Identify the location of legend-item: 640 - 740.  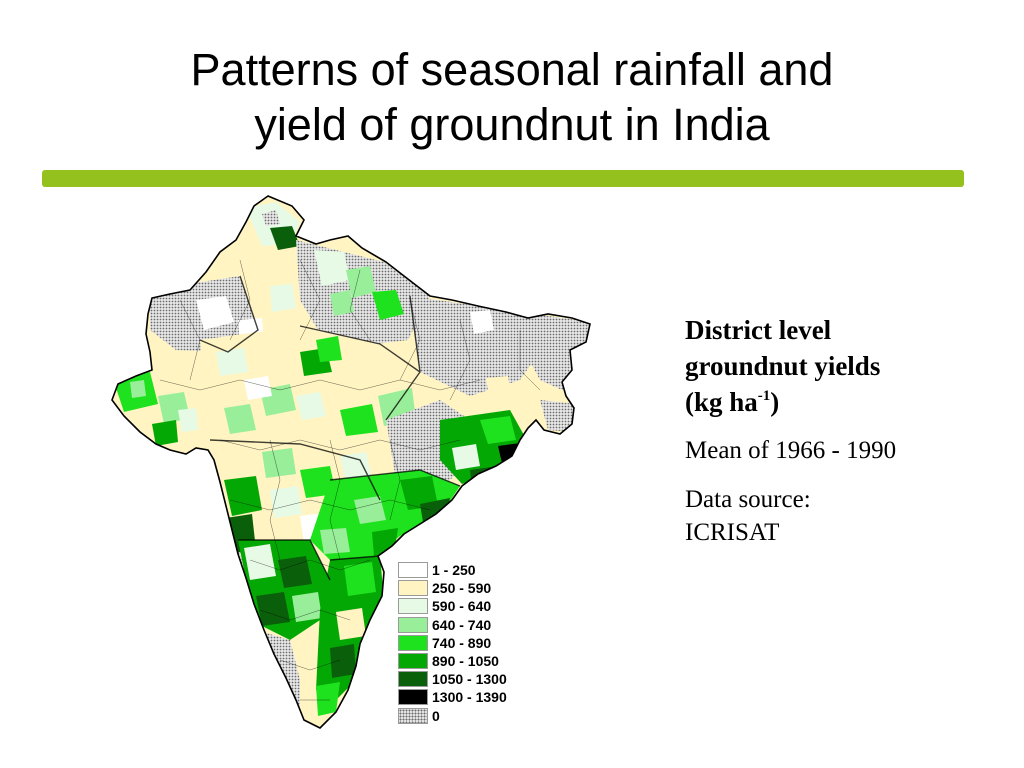
(452, 625).